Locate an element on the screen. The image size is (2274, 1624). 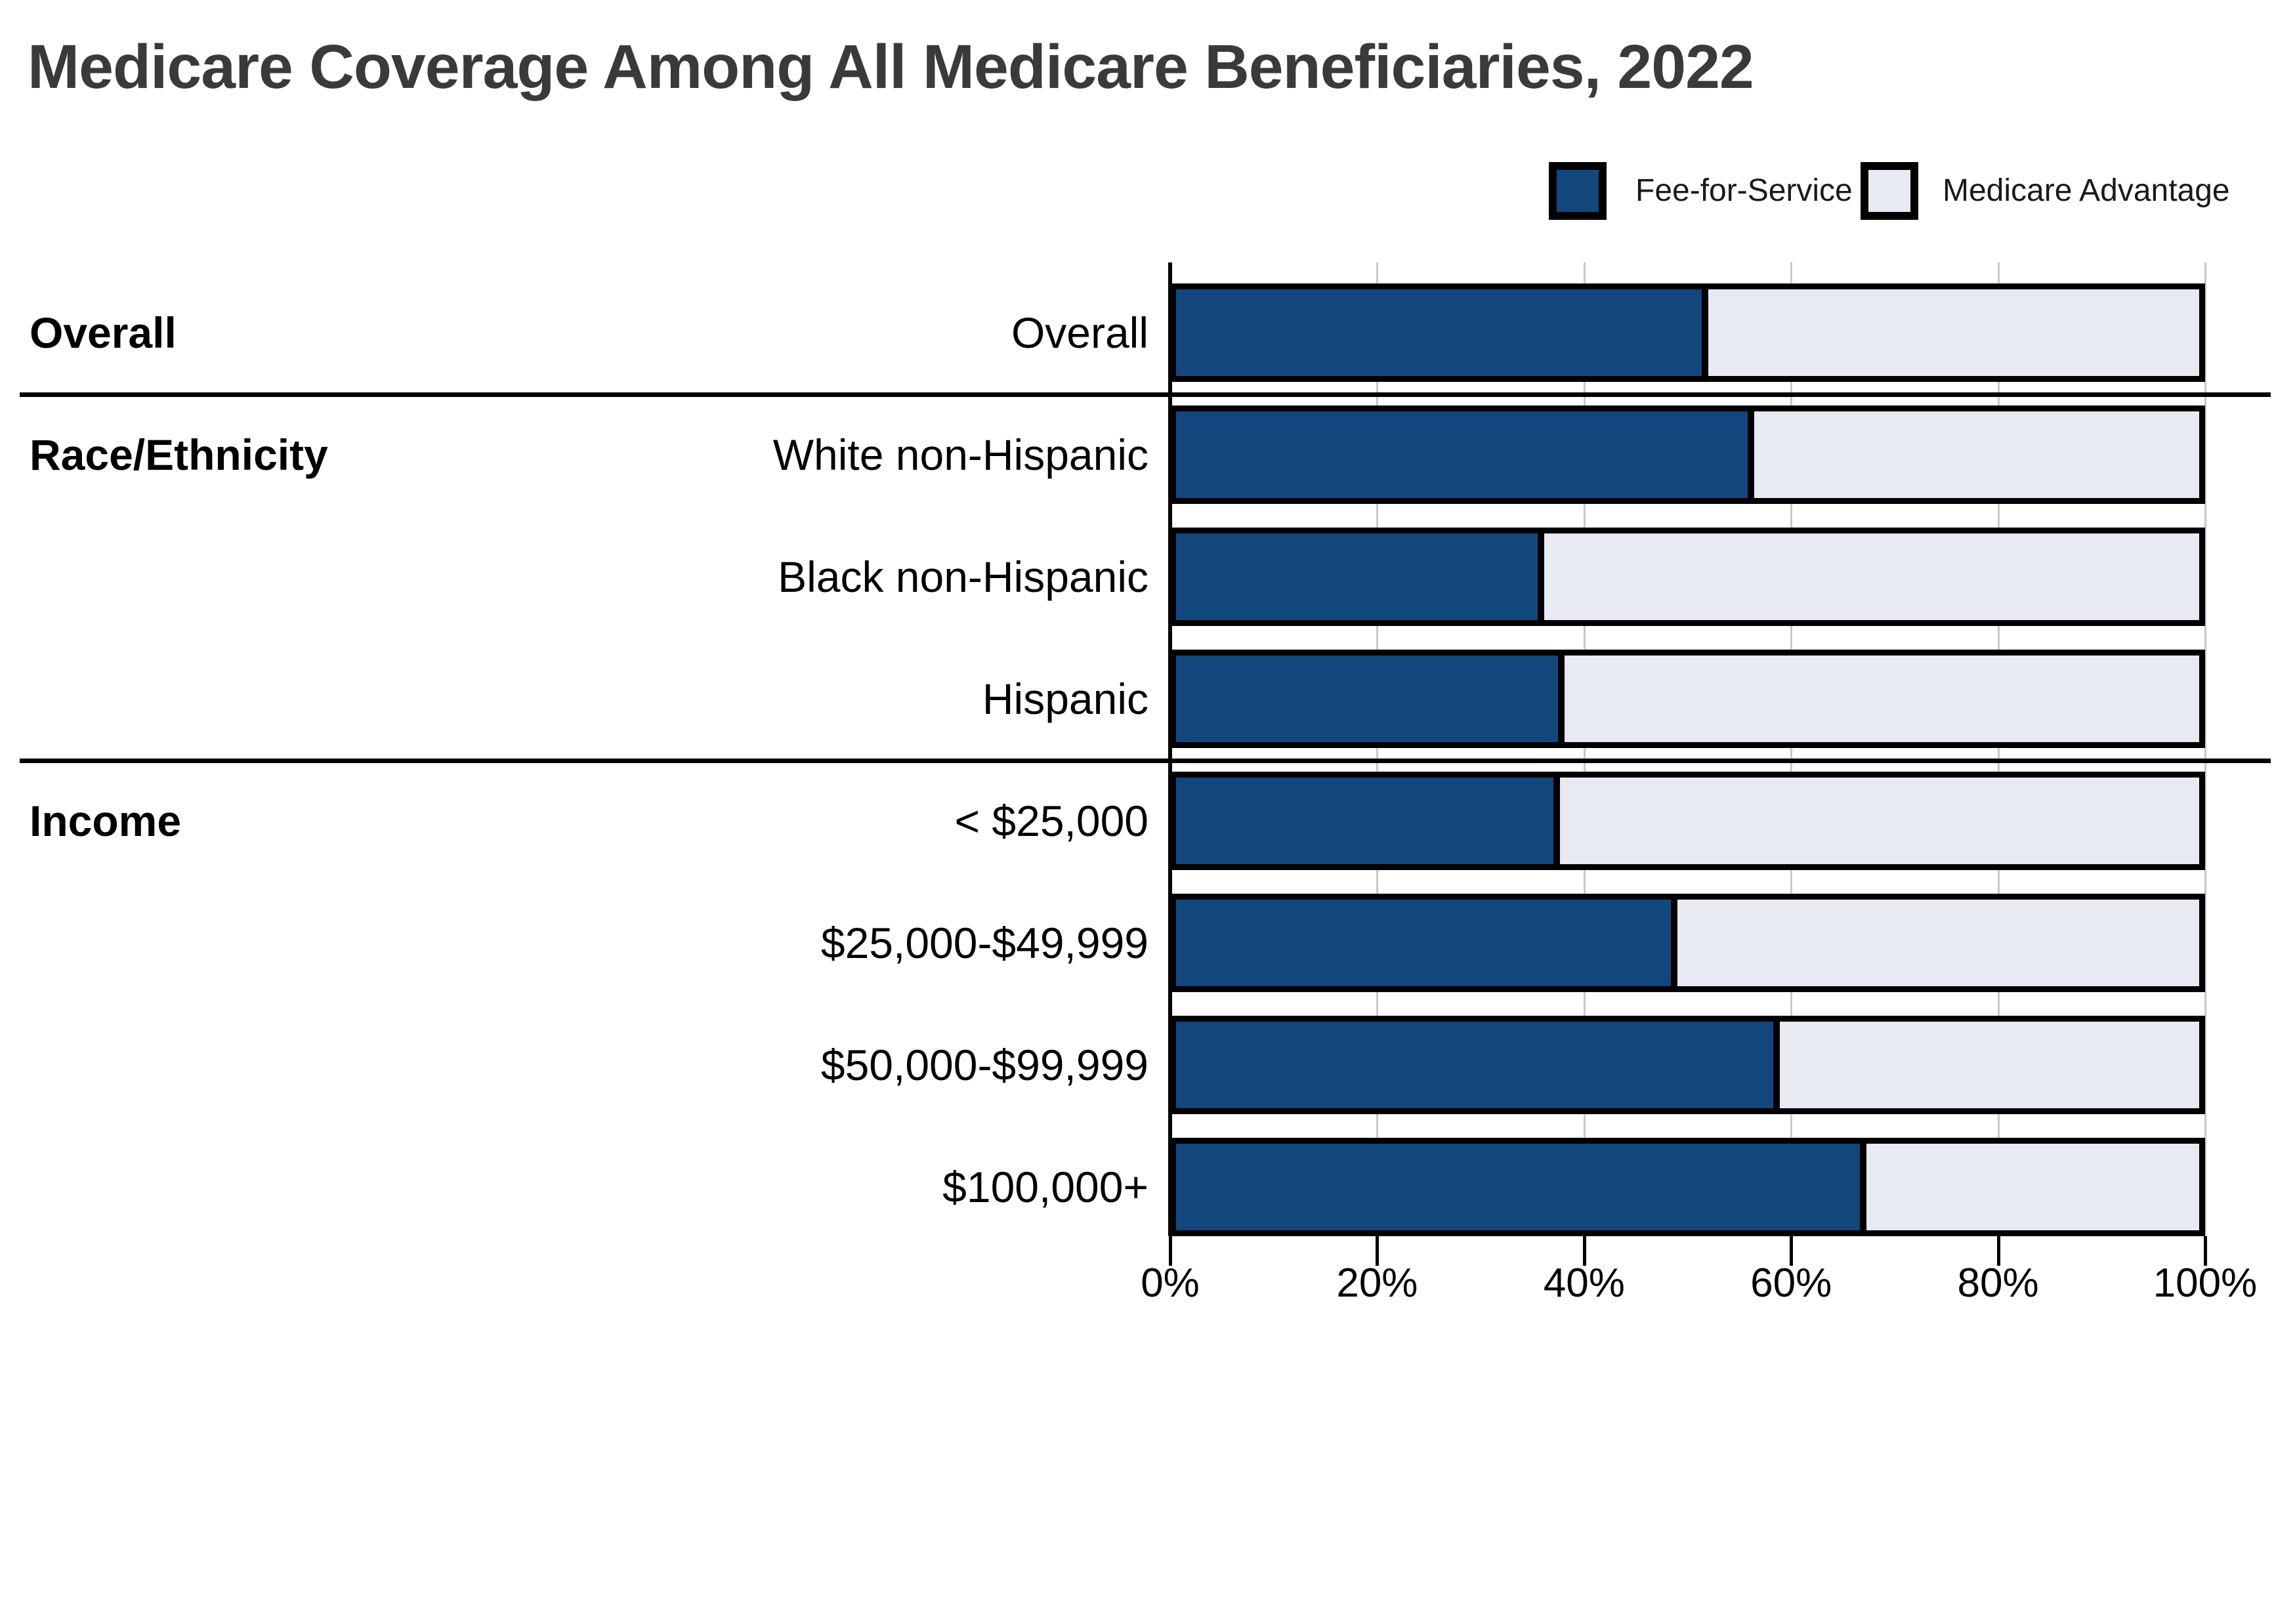
axis-tick-label: 80% is located at coordinates (1998, 1283).